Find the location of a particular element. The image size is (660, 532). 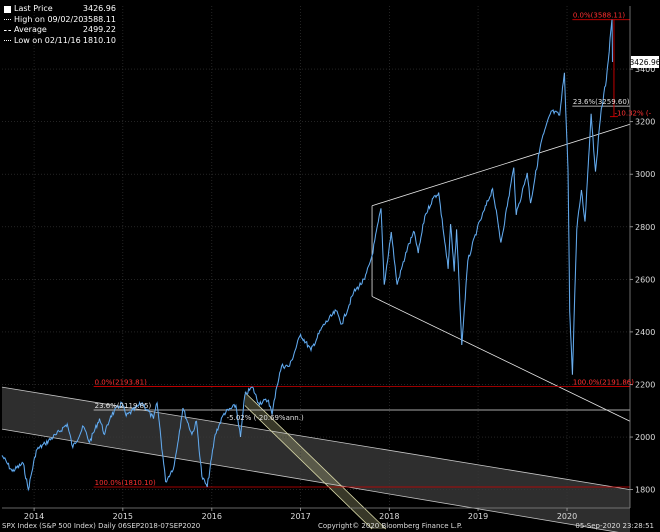

annotation-label: -5.02% (-20.69%ann.) is located at coordinates (265, 418).